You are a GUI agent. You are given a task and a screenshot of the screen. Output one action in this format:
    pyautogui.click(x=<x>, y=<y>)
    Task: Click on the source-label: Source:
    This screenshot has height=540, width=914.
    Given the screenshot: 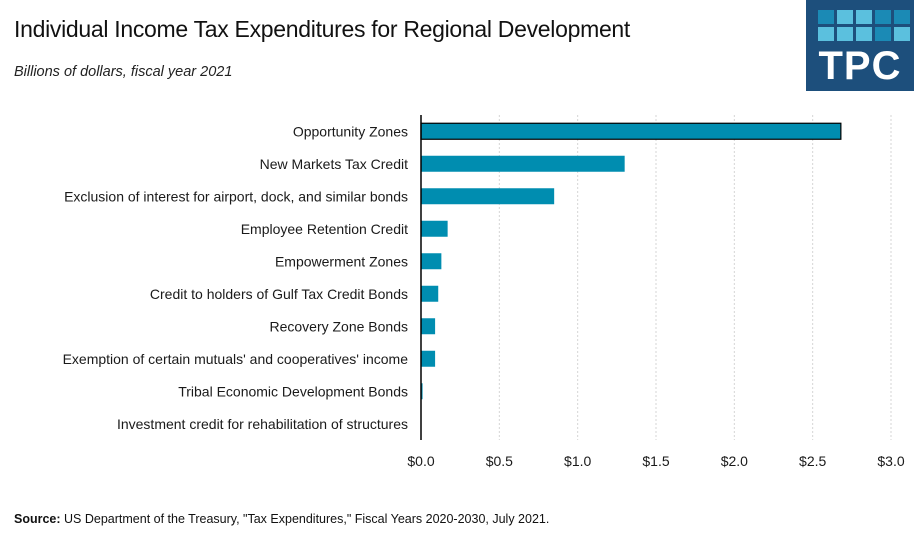 What is the action you would take?
    pyautogui.click(x=37, y=519)
    